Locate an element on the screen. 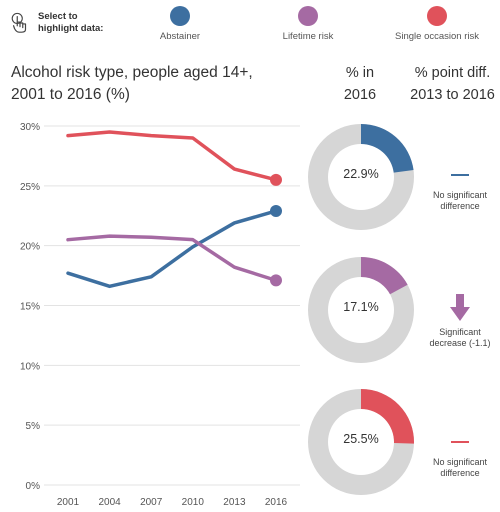 The width and height of the screenshot is (500, 512). legend-button-lifetime-risk: Lifetime risk is located at coordinates (308, 26).